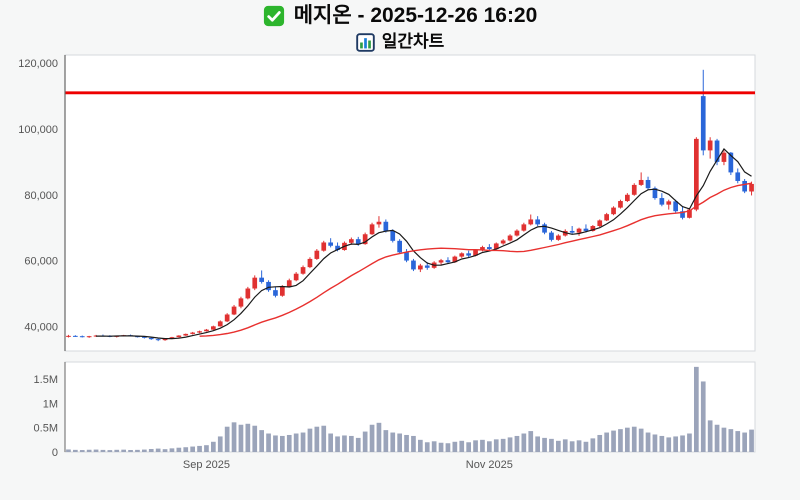 Image resolution: width=800 pixels, height=500 pixels. What do you see at coordinates (206, 465) in the screenshot?
I see `date-tick-label: Sep 2025` at bounding box center [206, 465].